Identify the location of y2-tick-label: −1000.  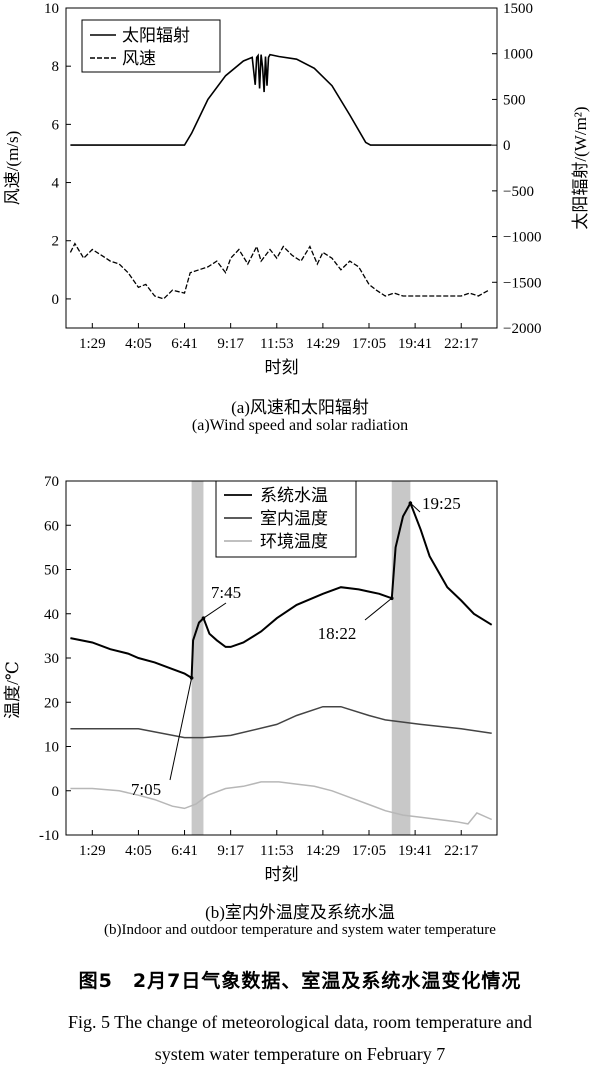
(522, 238).